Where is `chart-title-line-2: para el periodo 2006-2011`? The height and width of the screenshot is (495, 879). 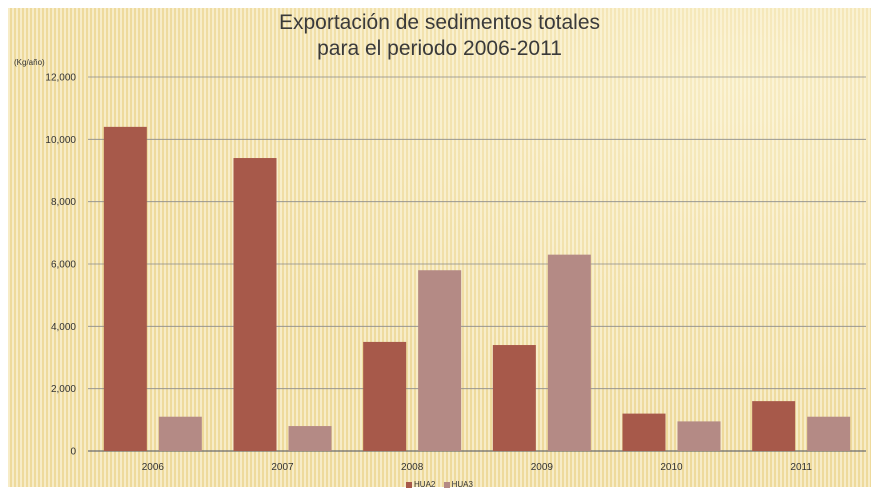 chart-title-line-2: para el periodo 2006-2011 is located at coordinates (439, 48).